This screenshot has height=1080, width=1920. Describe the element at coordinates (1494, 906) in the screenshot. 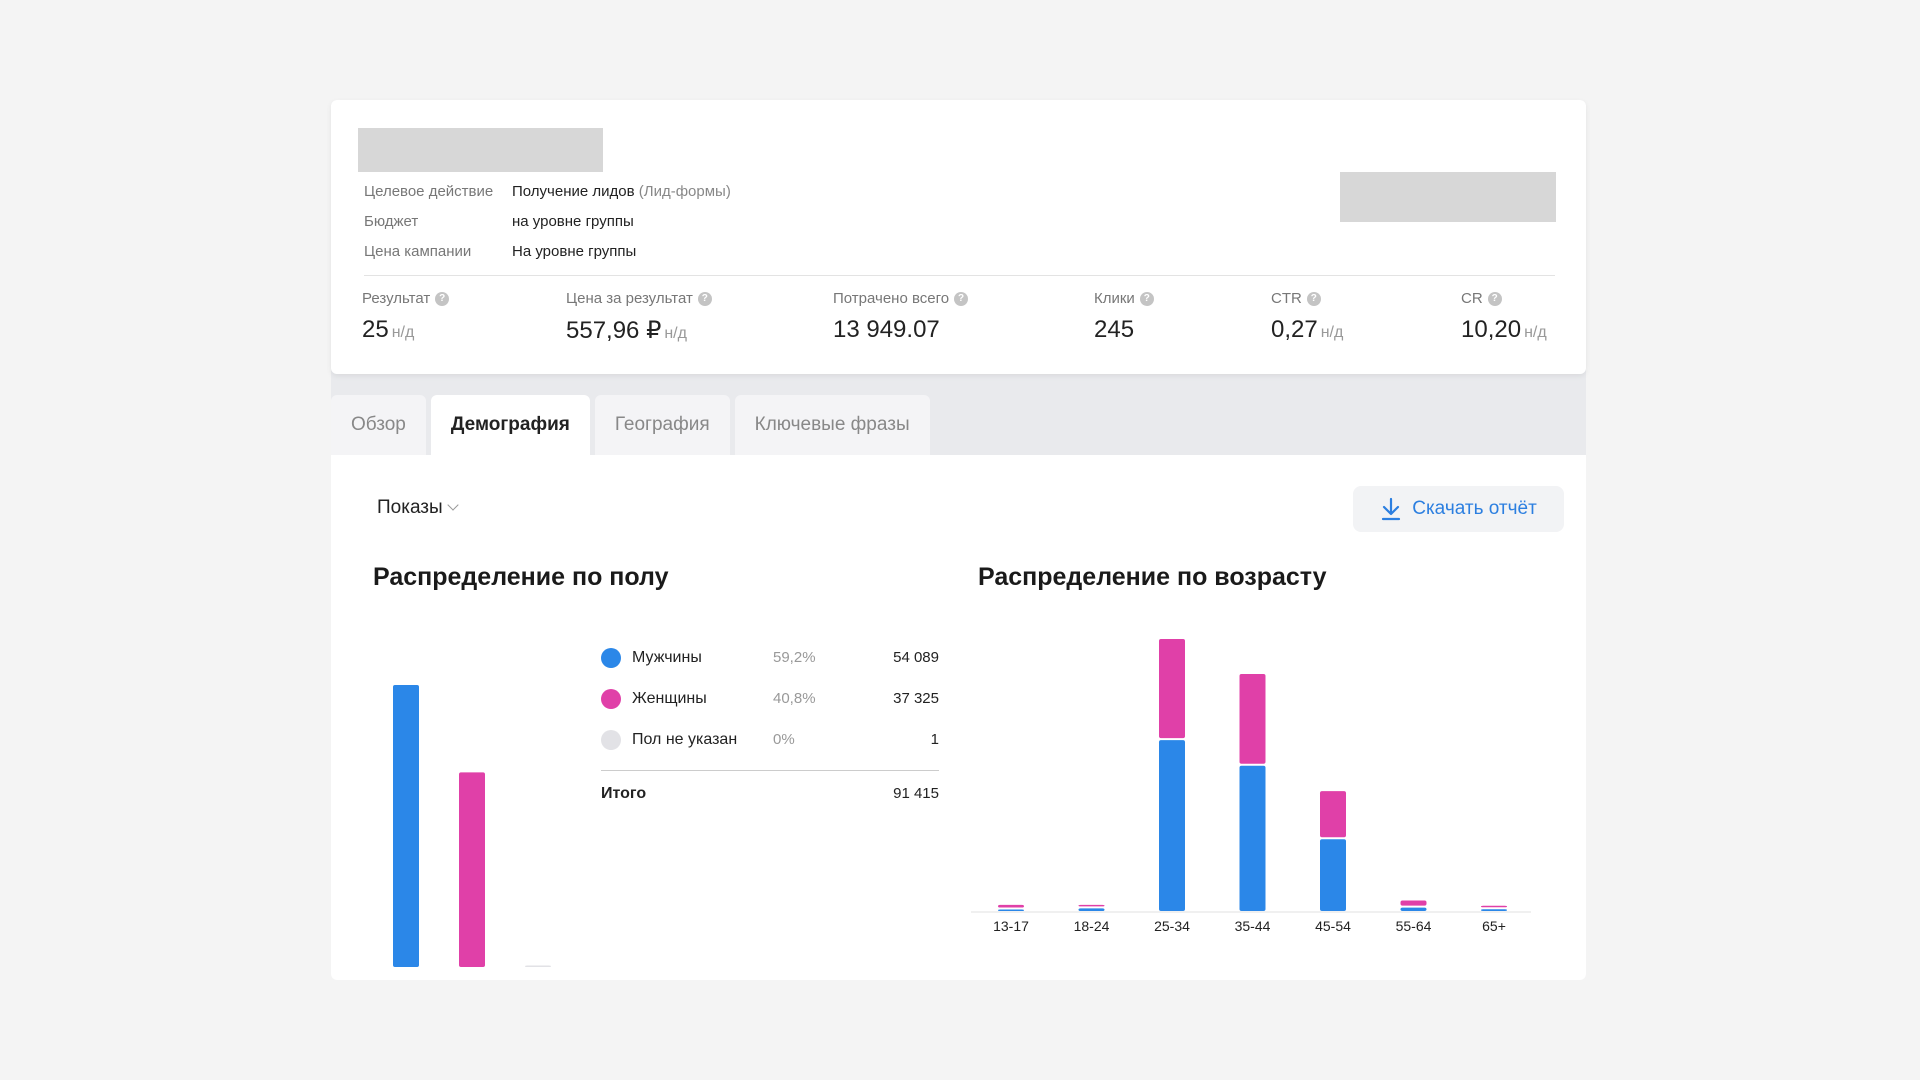

I see `age-bar-female-65+` at that location.